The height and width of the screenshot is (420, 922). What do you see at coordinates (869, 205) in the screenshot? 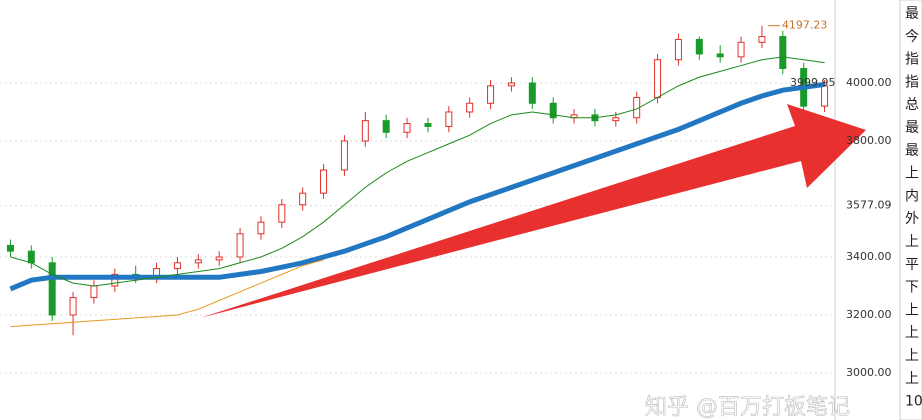
I see `y-tick-label: 3577.09` at bounding box center [869, 205].